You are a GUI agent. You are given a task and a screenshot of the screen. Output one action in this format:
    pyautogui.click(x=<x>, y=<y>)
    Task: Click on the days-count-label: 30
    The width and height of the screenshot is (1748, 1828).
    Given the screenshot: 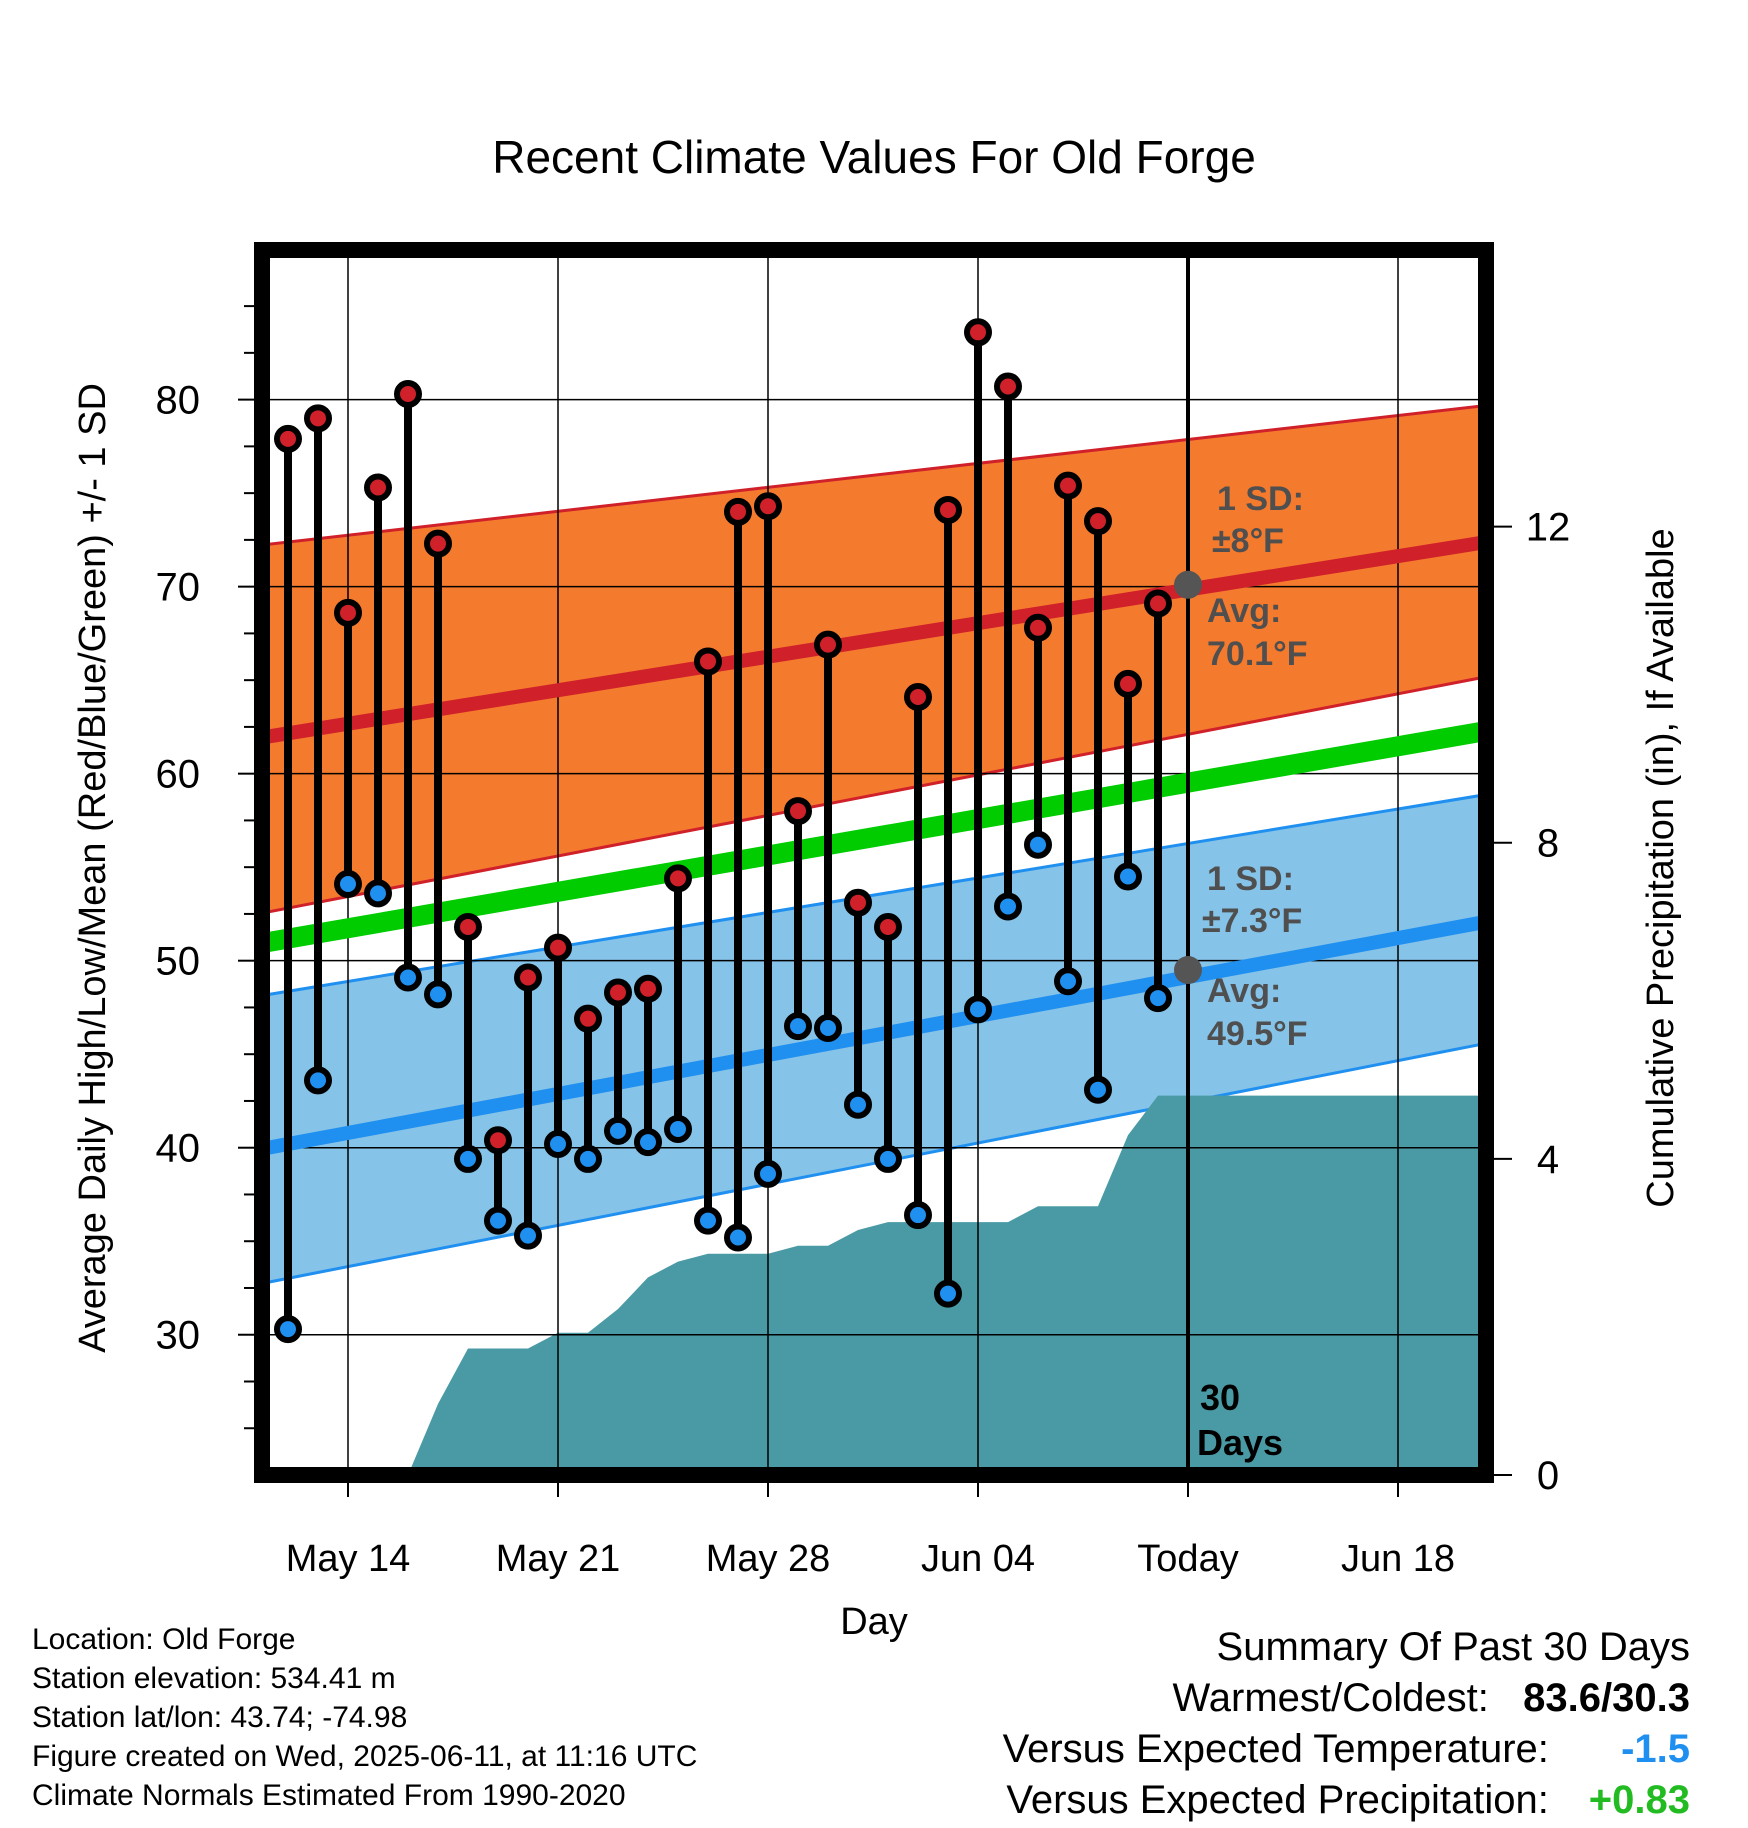 What is the action you would take?
    pyautogui.click(x=1220, y=1397)
    